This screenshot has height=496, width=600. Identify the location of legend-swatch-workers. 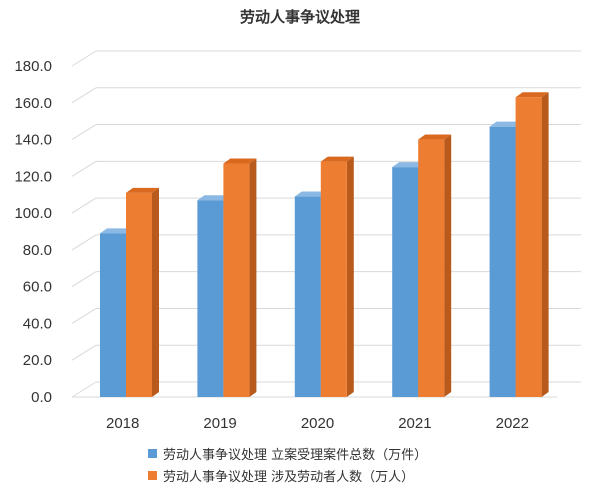
(152, 475).